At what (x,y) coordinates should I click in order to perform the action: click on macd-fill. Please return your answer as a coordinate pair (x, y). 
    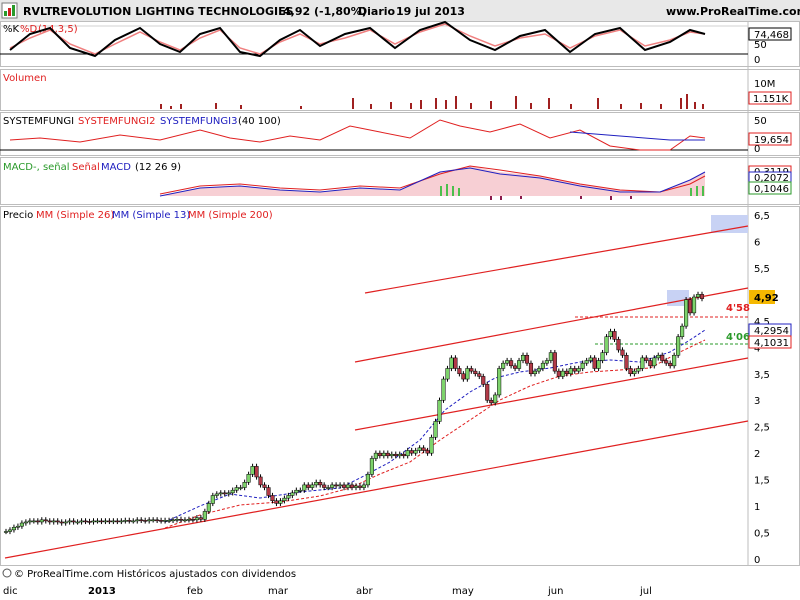
    Looking at the image, I should click on (432, 181).